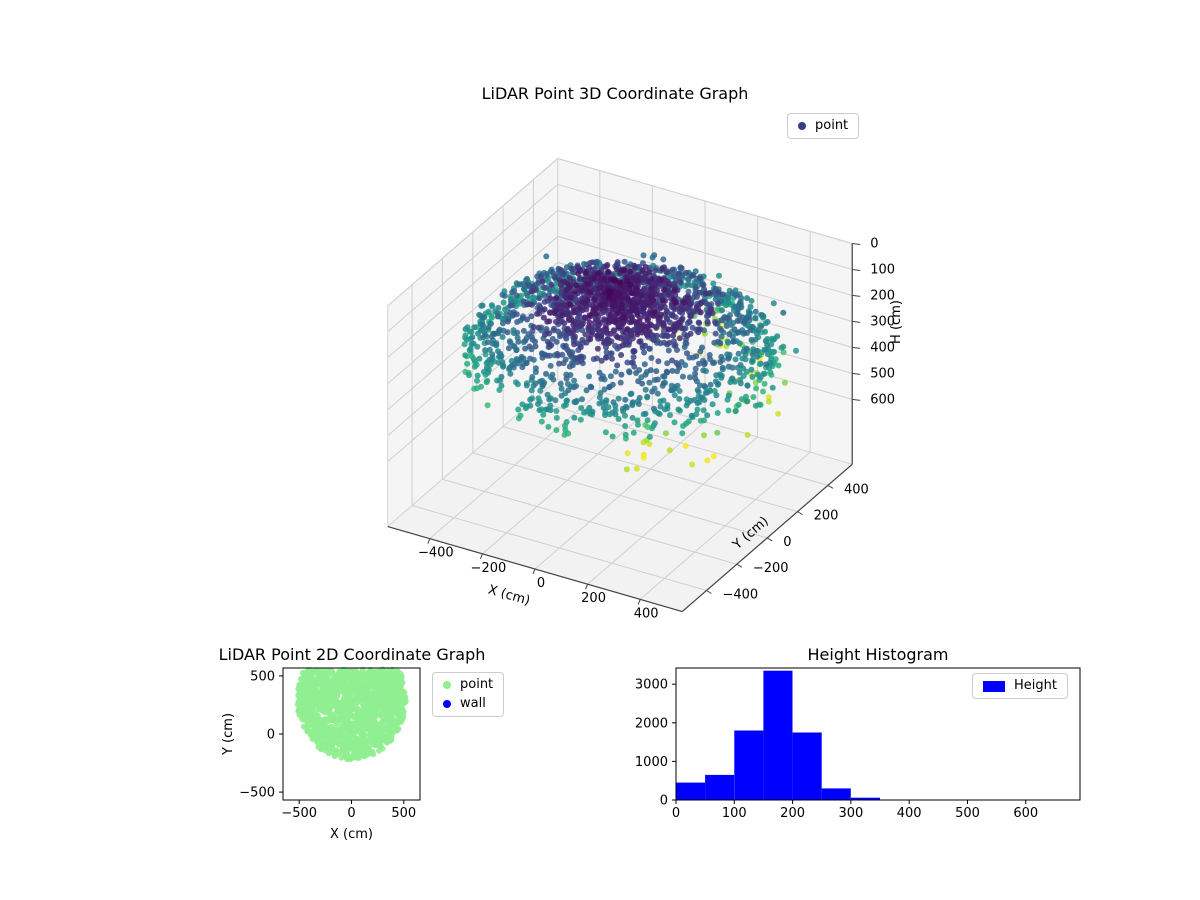  I want to click on plot2d-points, so click(351, 714).